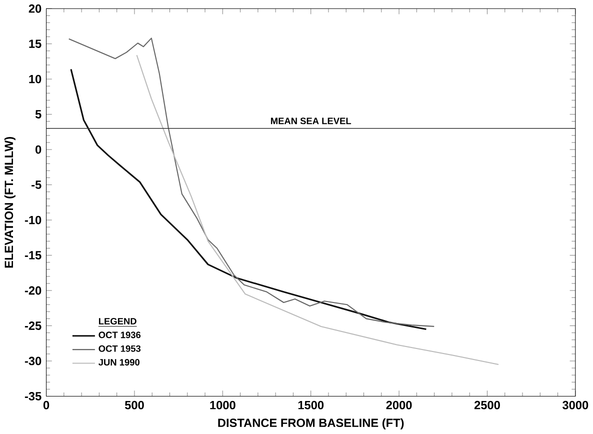 The image size is (593, 434). What do you see at coordinates (33, 220) in the screenshot?
I see `y-tick-label: -10` at bounding box center [33, 220].